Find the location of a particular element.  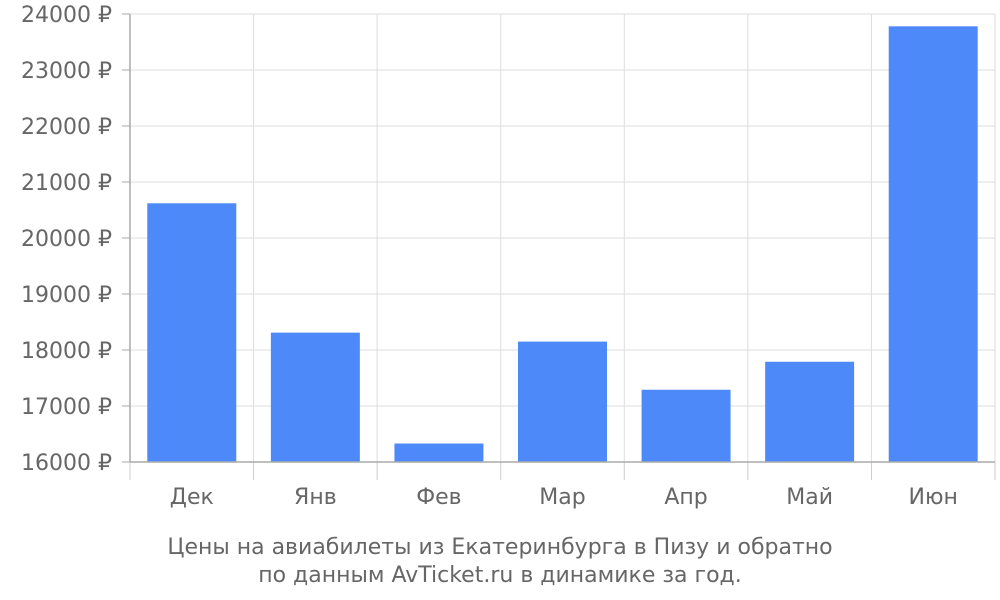

x-tick-label: Дек is located at coordinates (192, 497).